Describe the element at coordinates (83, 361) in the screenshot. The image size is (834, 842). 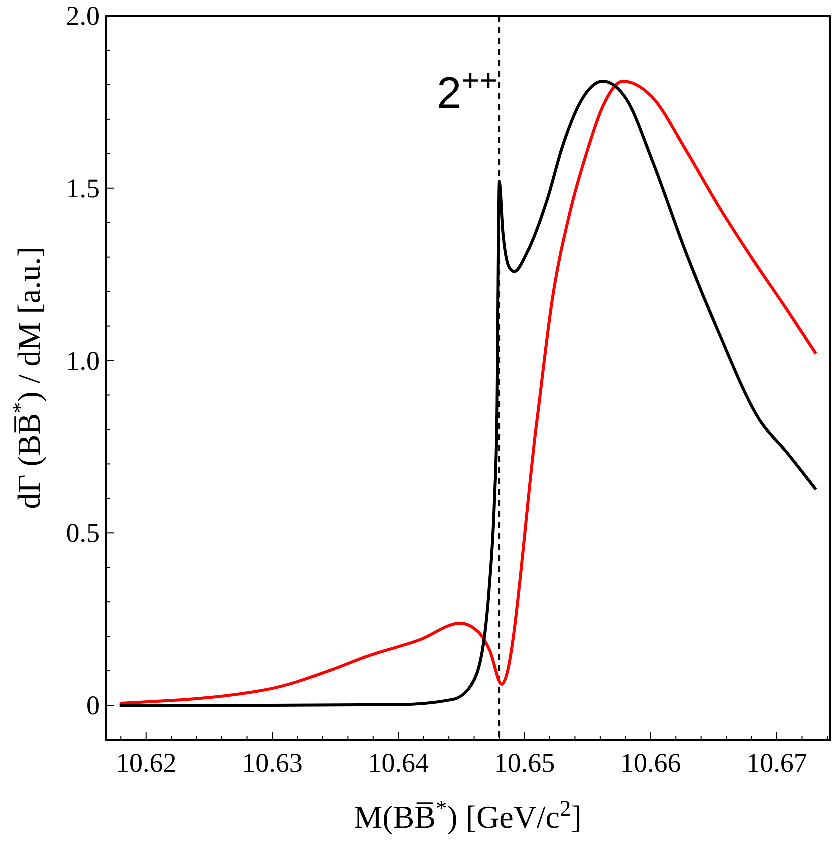
I see `y-tick-label: 1.0` at that location.